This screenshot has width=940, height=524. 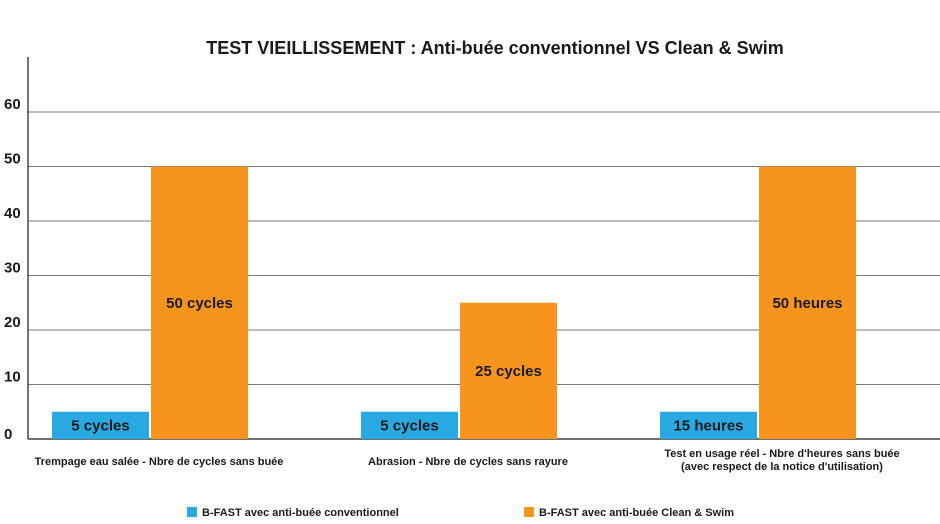 I want to click on data-label: 50 heures, so click(x=807, y=303).